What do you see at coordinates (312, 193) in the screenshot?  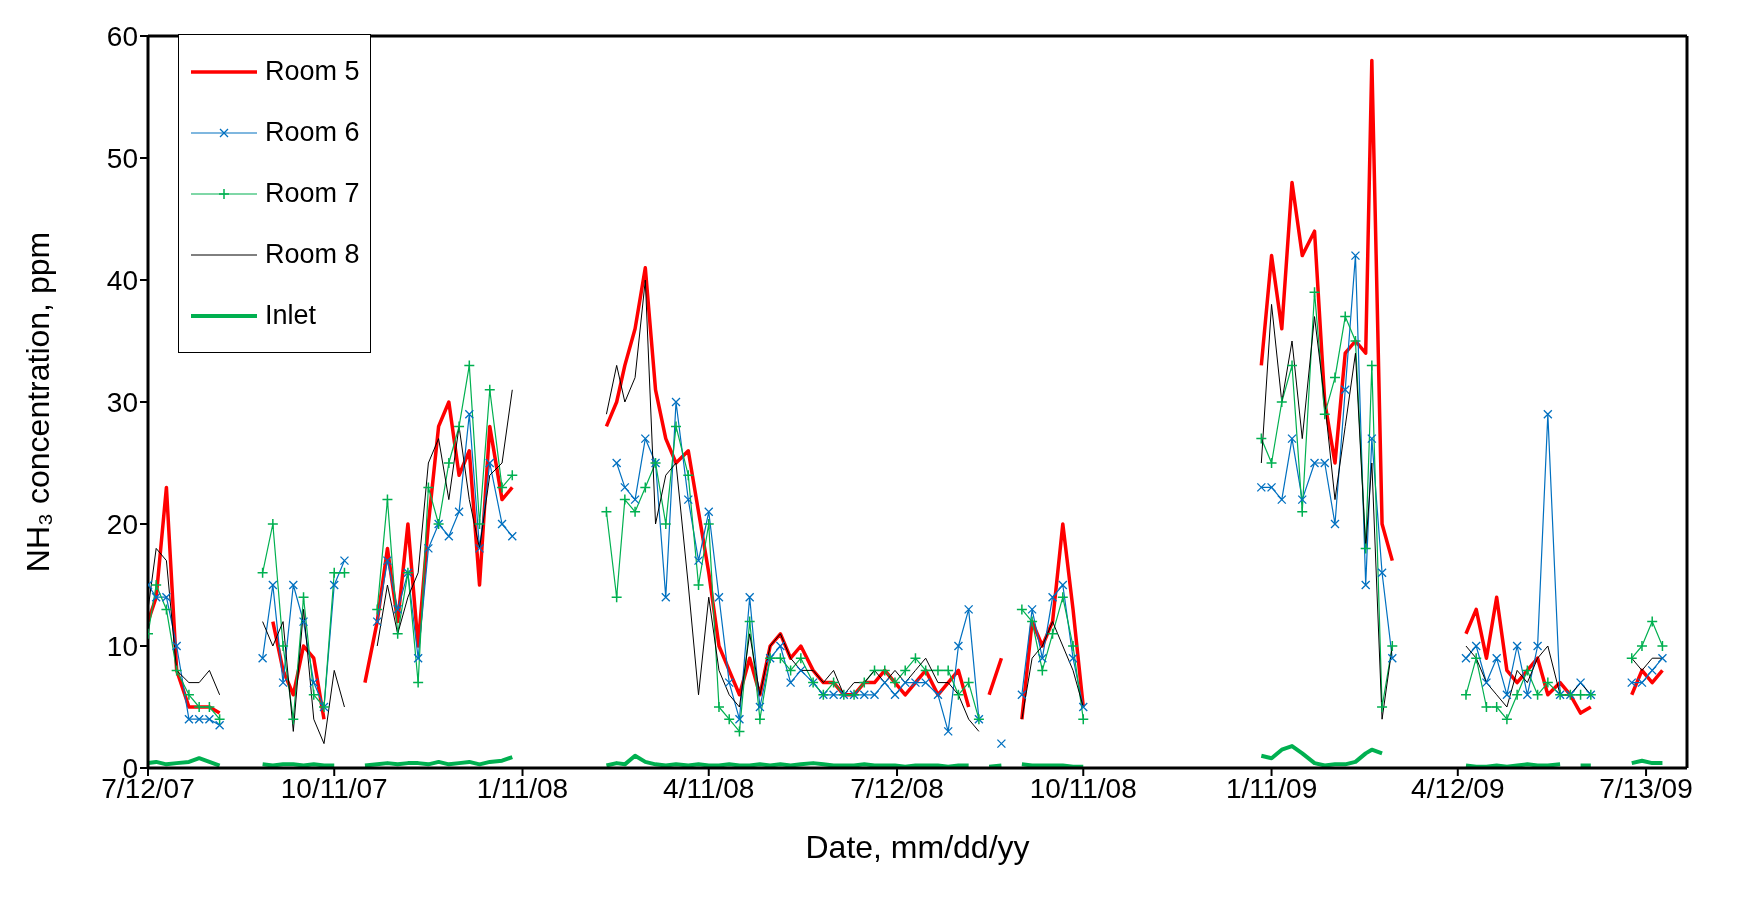 I see `legend-label: Room 7` at bounding box center [312, 193].